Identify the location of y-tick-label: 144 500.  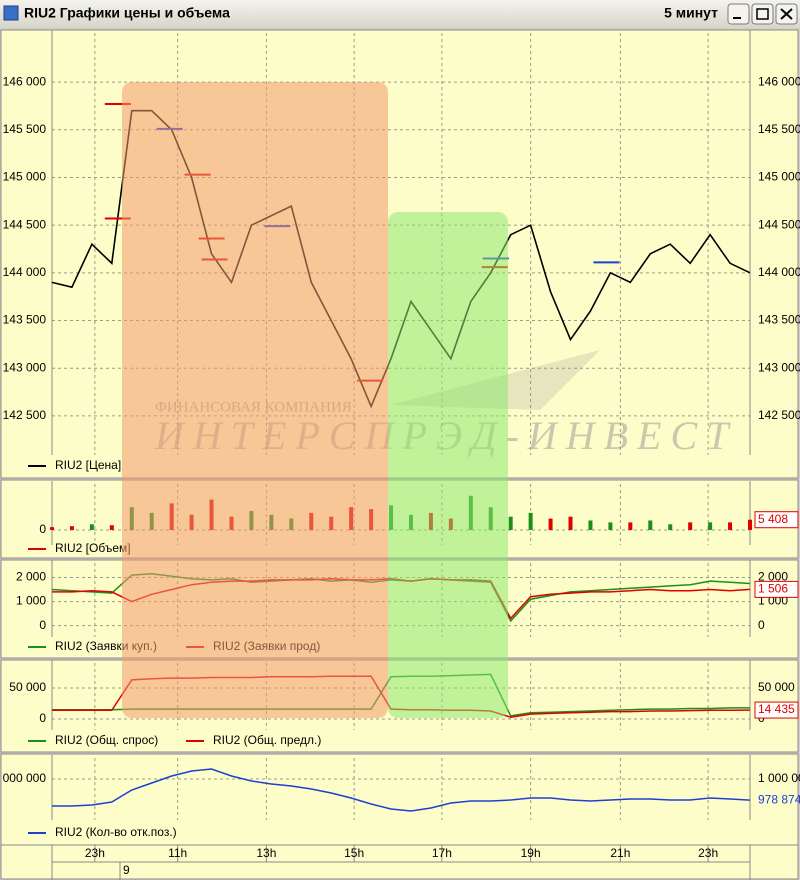
(25, 224).